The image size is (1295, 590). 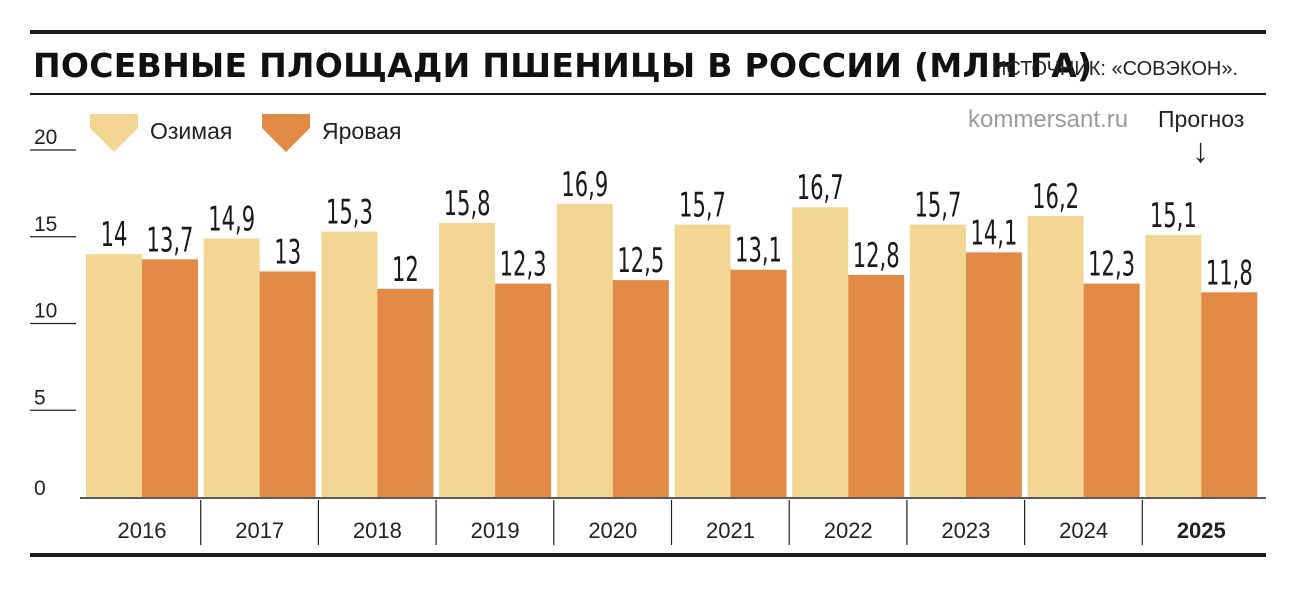 What do you see at coordinates (286, 140) in the screenshot?
I see `legend-marker-spring-icon` at bounding box center [286, 140].